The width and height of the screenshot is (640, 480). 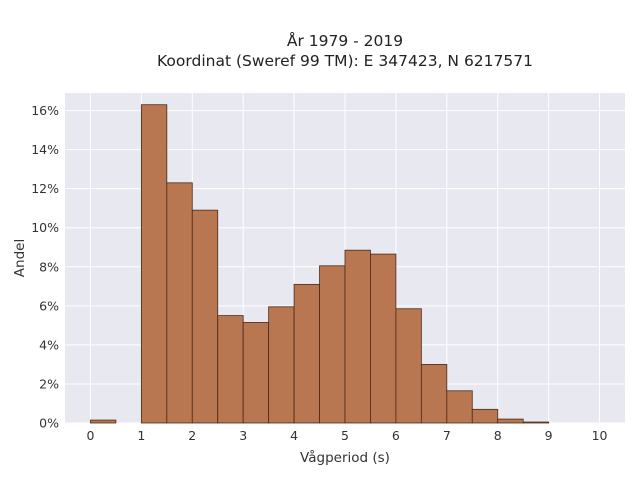 I want to click on chart-title: År 1979 - 2019, so click(x=345, y=40).